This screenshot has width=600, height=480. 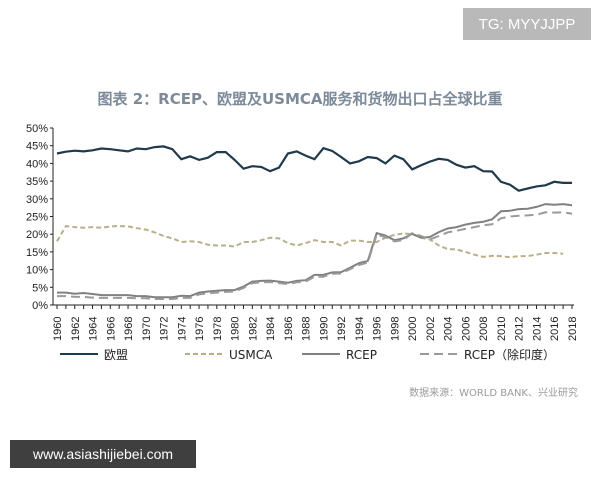 I want to click on legend-label-1: USMCA, so click(x=251, y=355).